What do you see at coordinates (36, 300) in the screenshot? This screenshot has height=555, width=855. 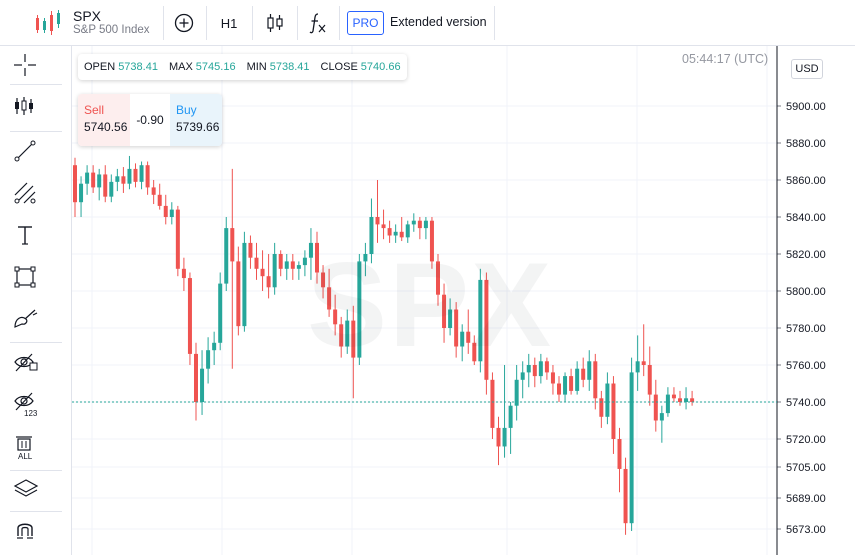 I see `drawing-toolbar: 123 ALL` at bounding box center [36, 300].